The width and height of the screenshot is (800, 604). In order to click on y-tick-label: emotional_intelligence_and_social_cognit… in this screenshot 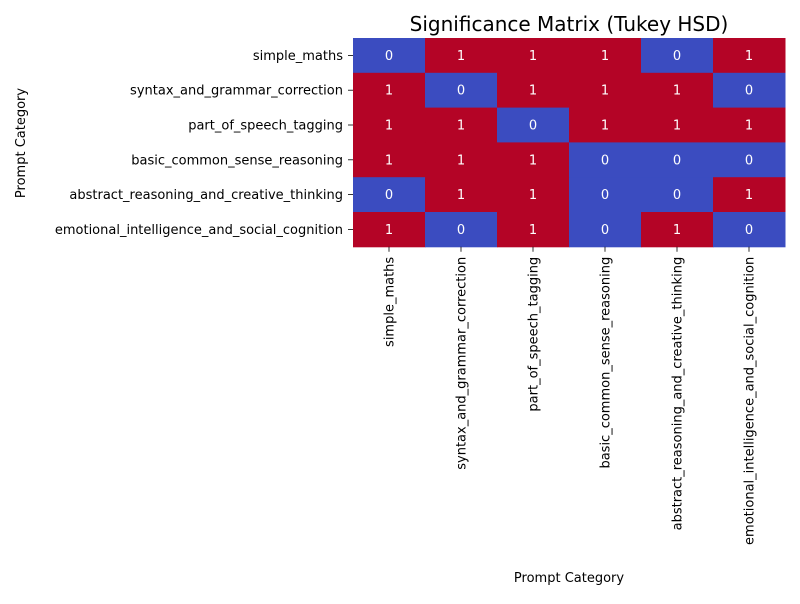, I will do `click(199, 230)`.